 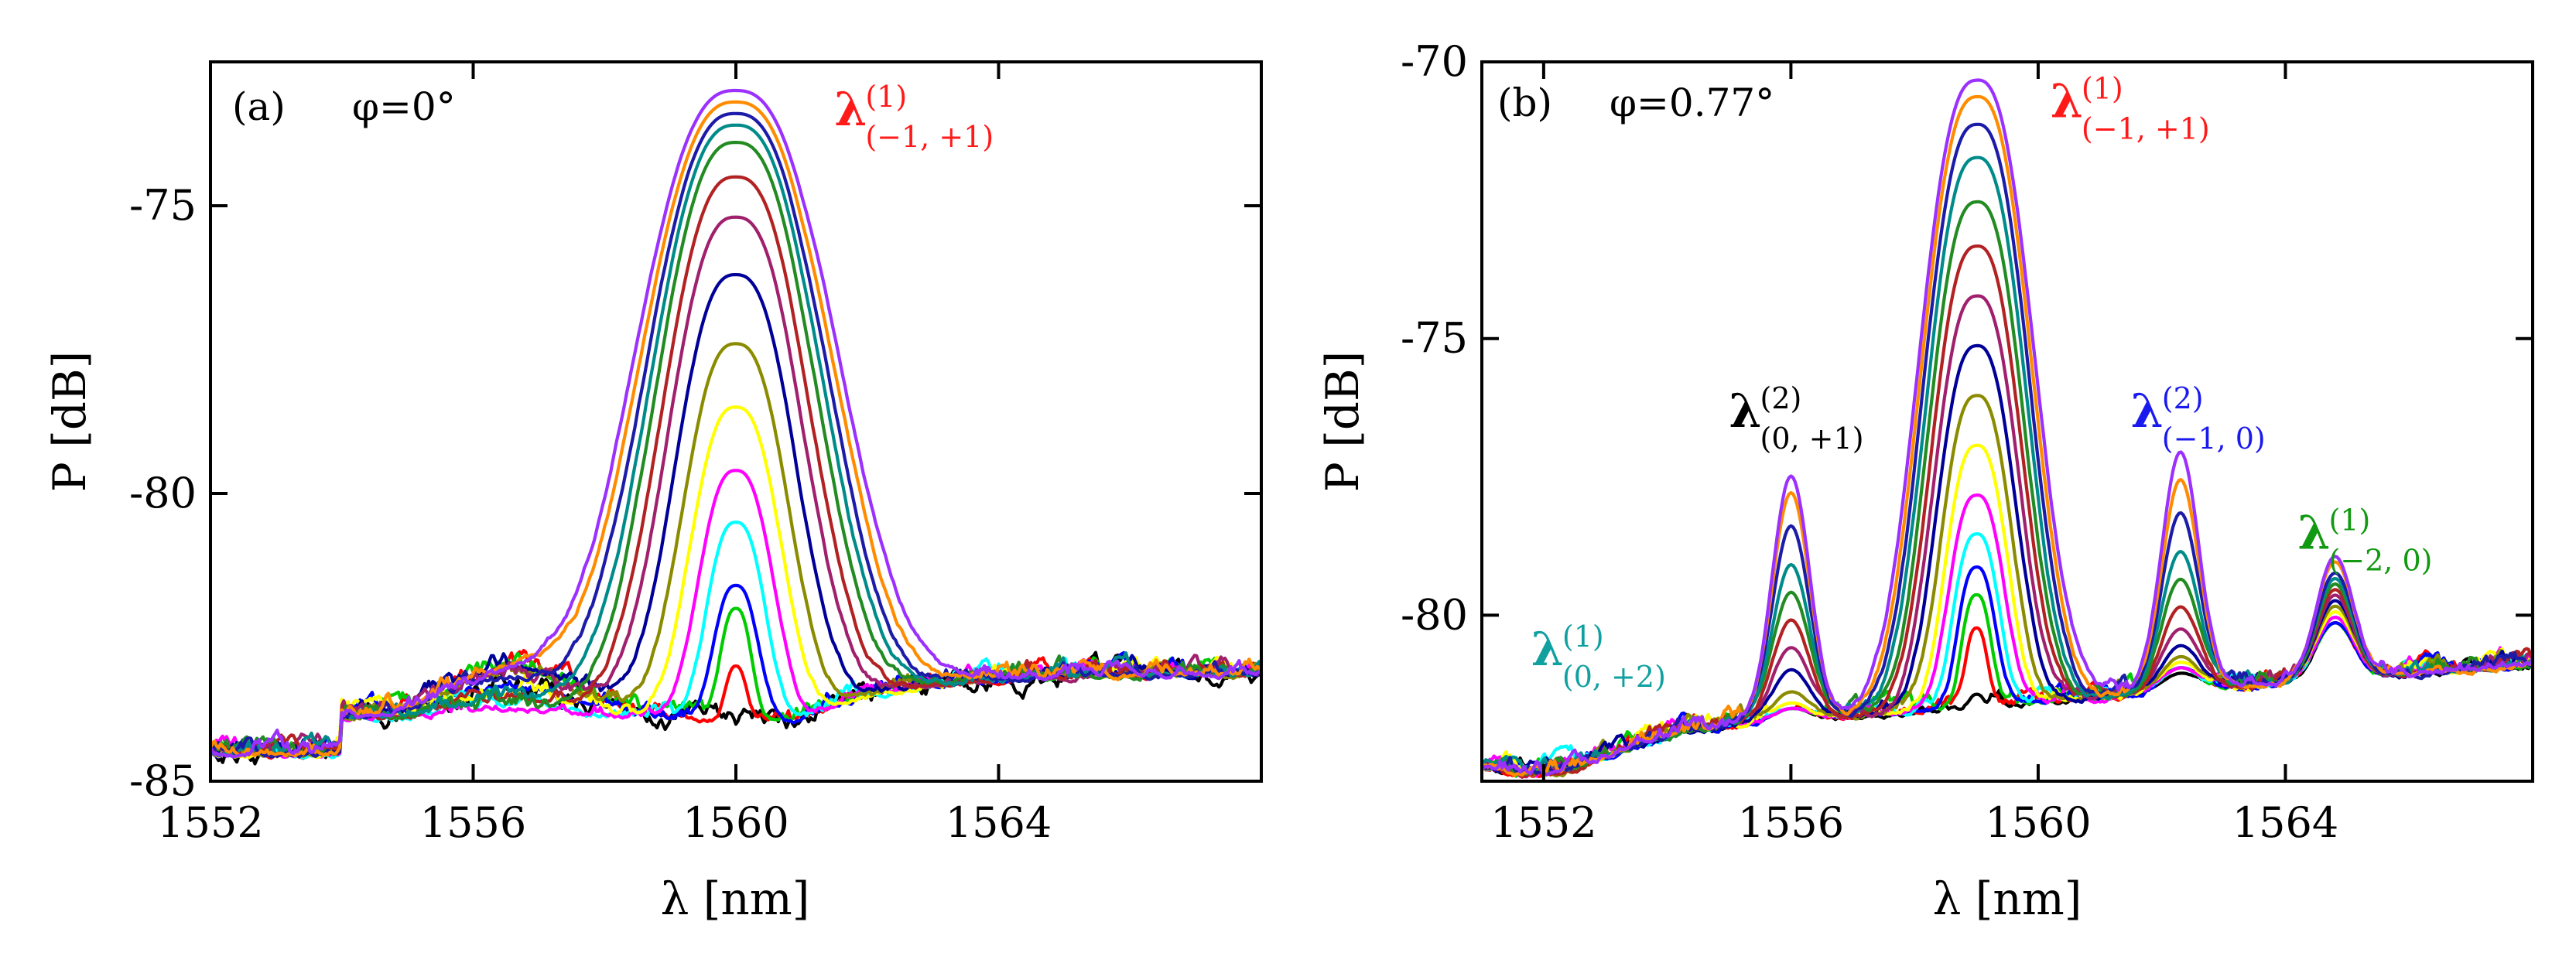 I want to click on panel-b-xlabel: λ [nm], so click(x=2008, y=898).